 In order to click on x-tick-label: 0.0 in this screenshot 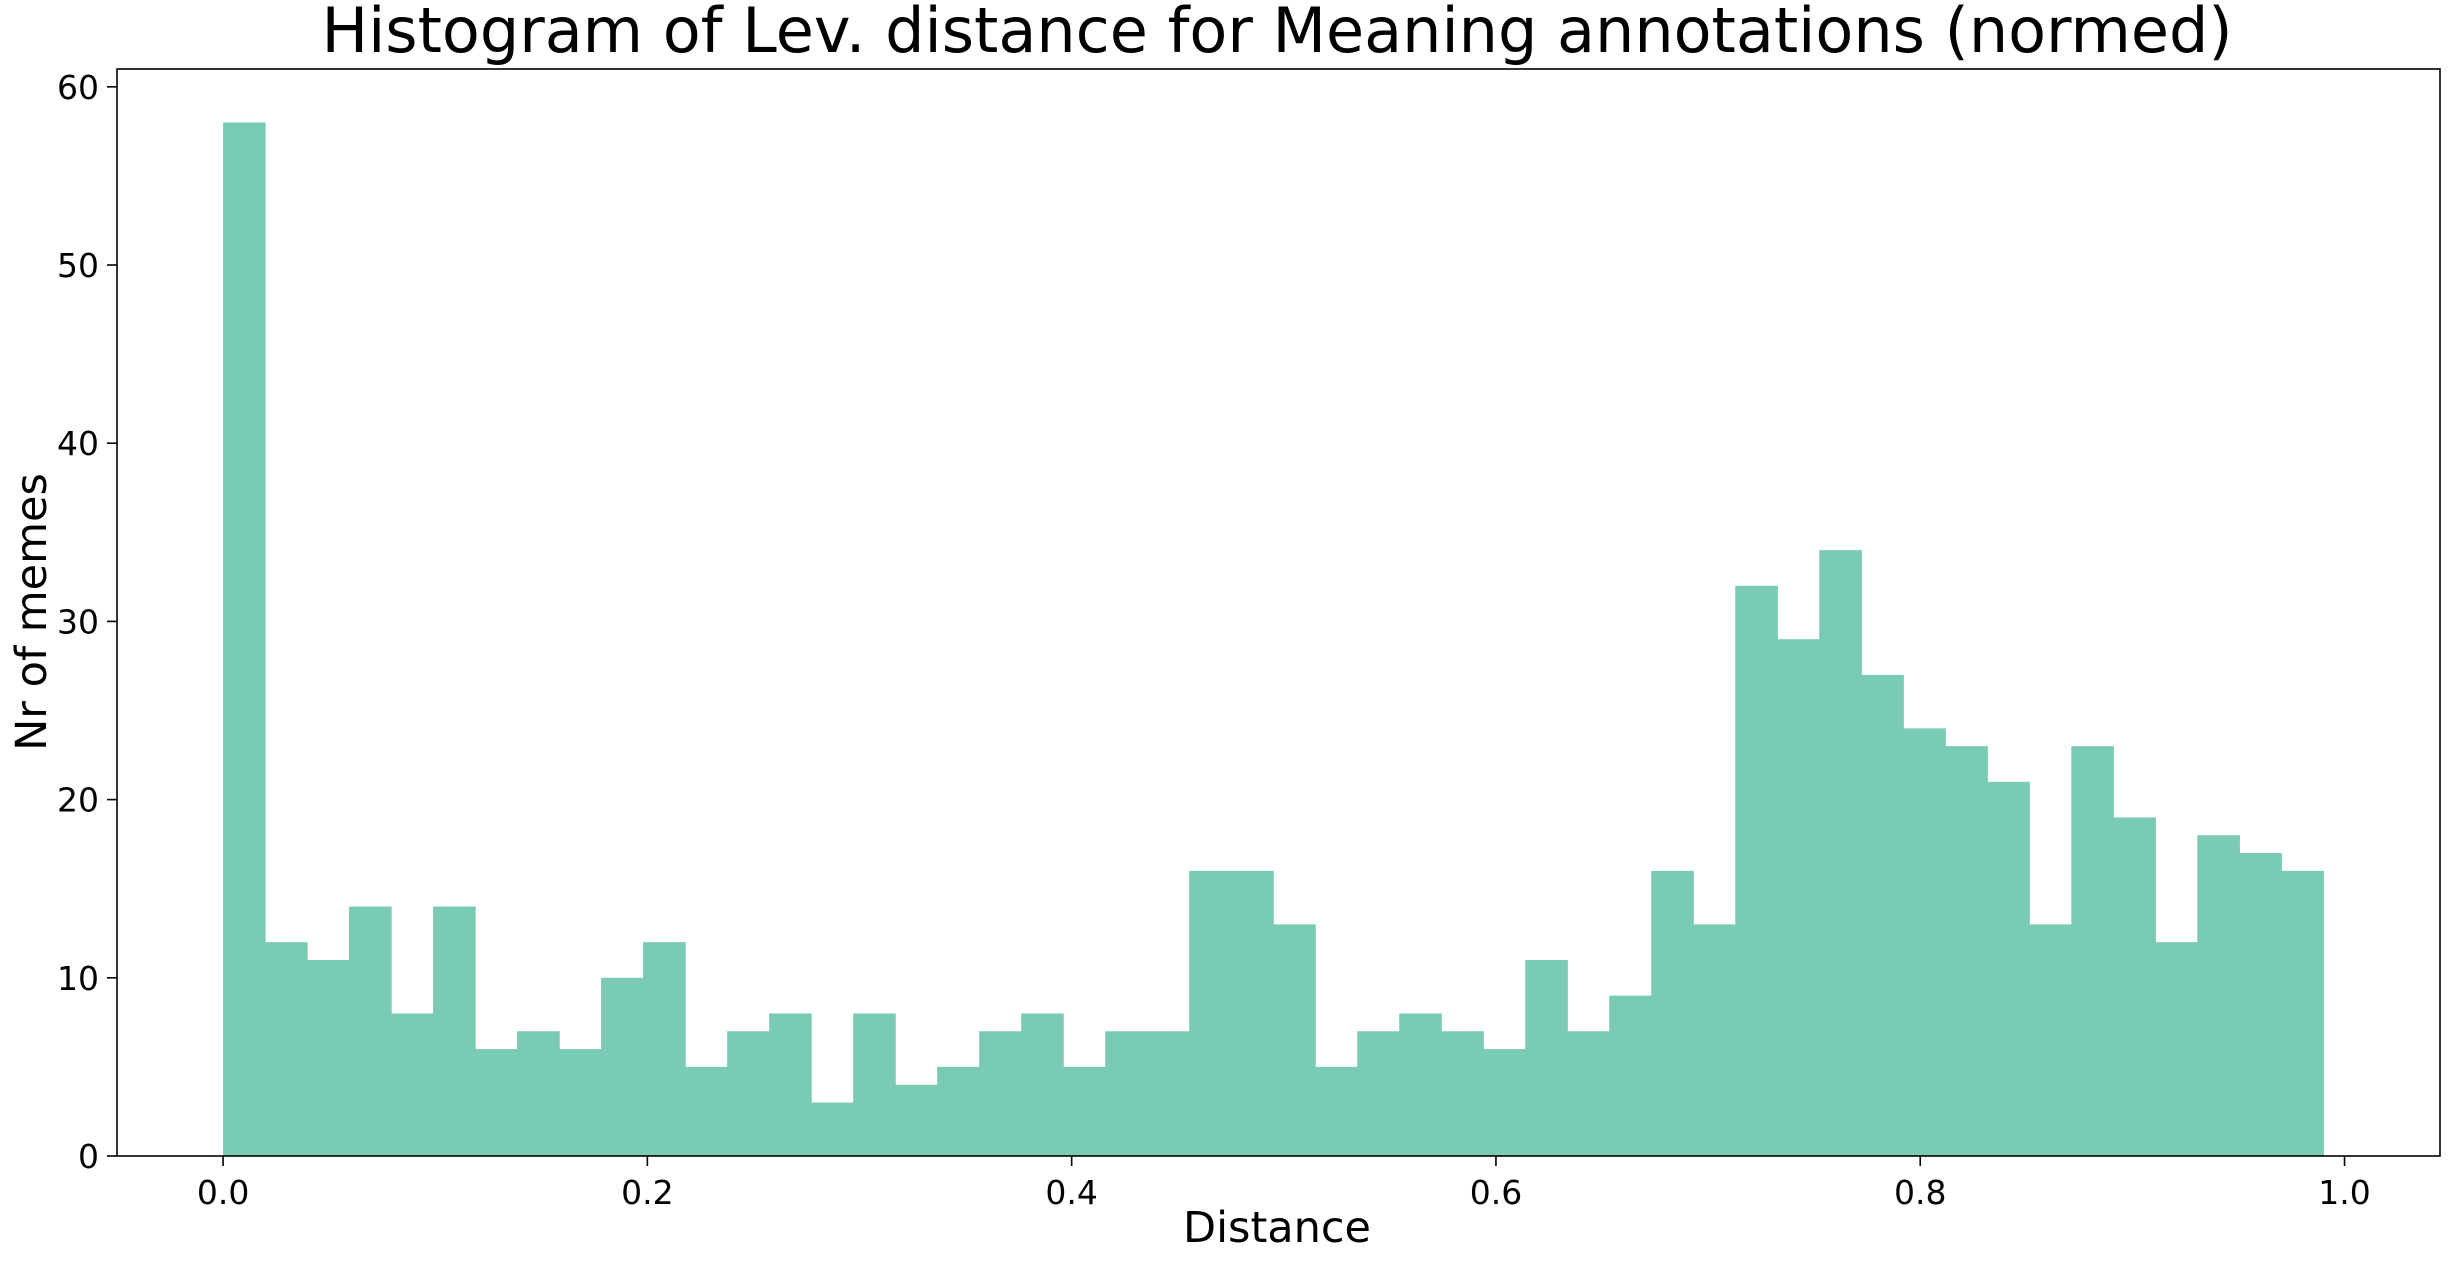, I will do `click(223, 1192)`.